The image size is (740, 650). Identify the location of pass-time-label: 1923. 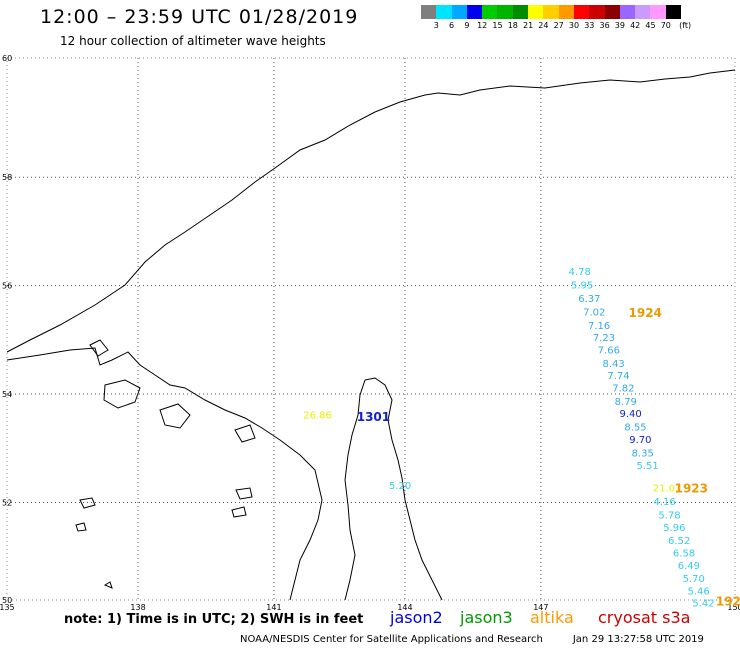
(691, 489).